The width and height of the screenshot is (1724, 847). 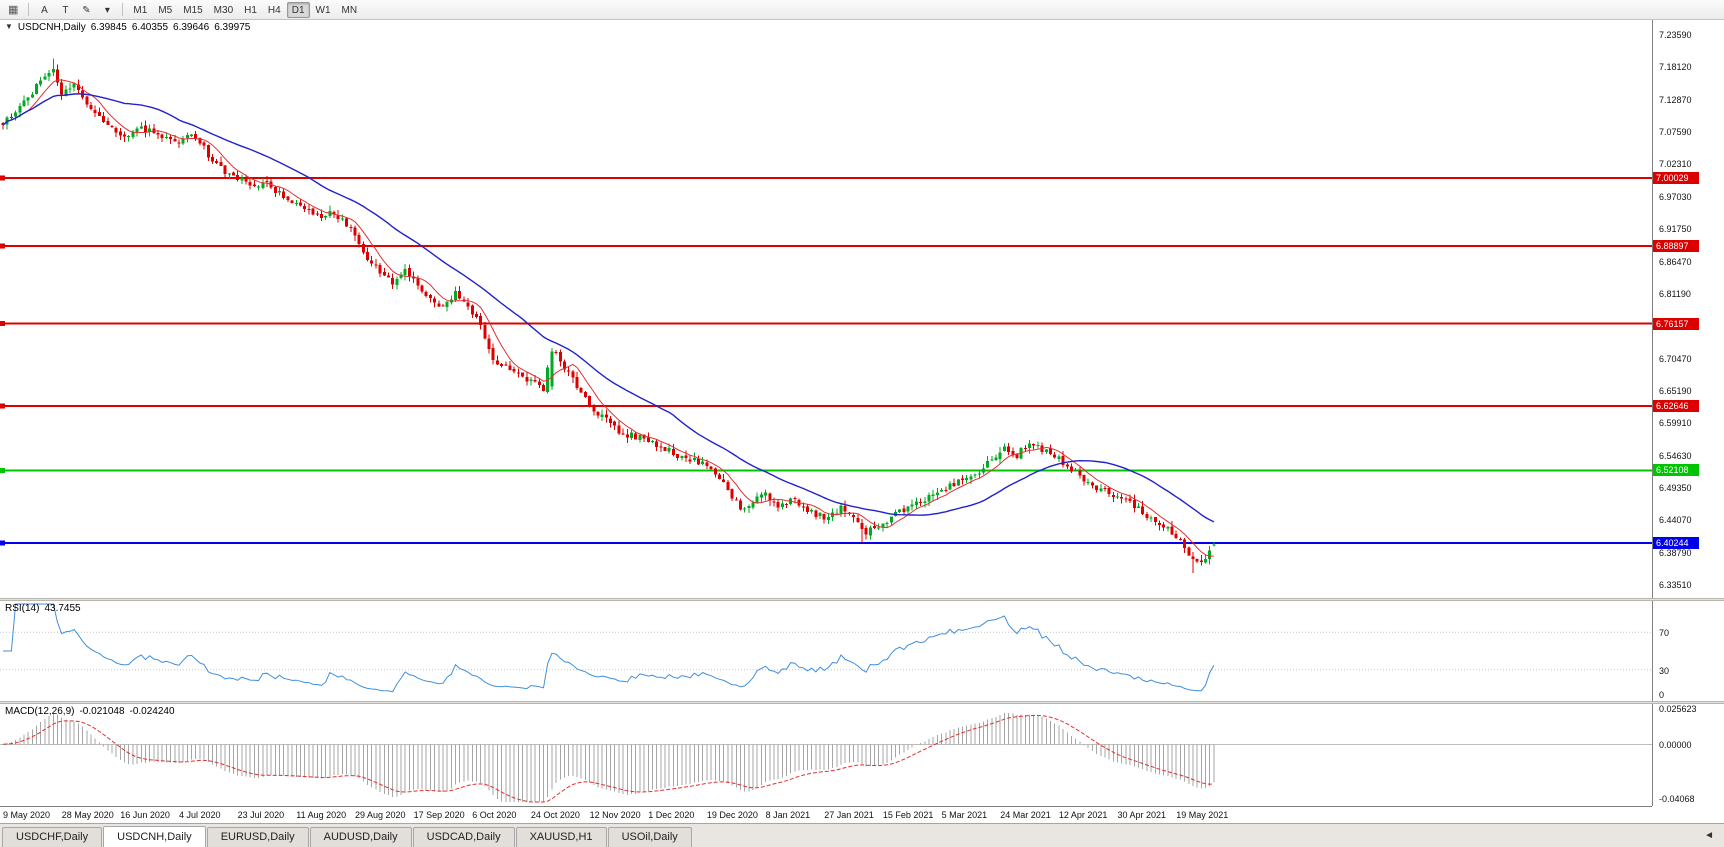 What do you see at coordinates (1675, 358) in the screenshot?
I see `price-tick-label: 6.70470` at bounding box center [1675, 358].